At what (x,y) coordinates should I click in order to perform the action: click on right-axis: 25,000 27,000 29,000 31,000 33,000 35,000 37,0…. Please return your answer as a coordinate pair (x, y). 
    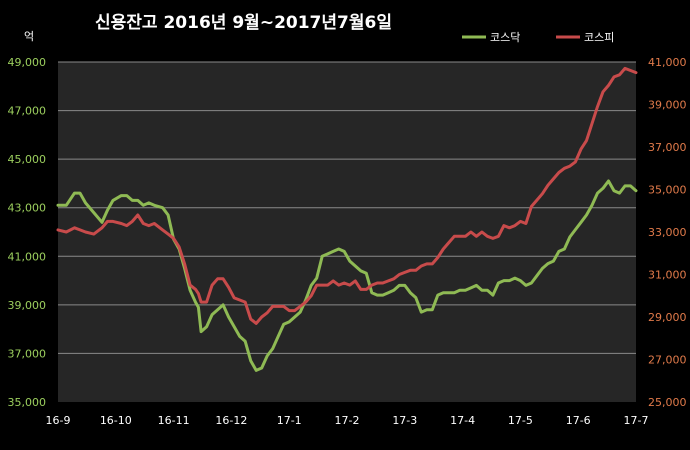
    Looking at the image, I should click on (667, 232).